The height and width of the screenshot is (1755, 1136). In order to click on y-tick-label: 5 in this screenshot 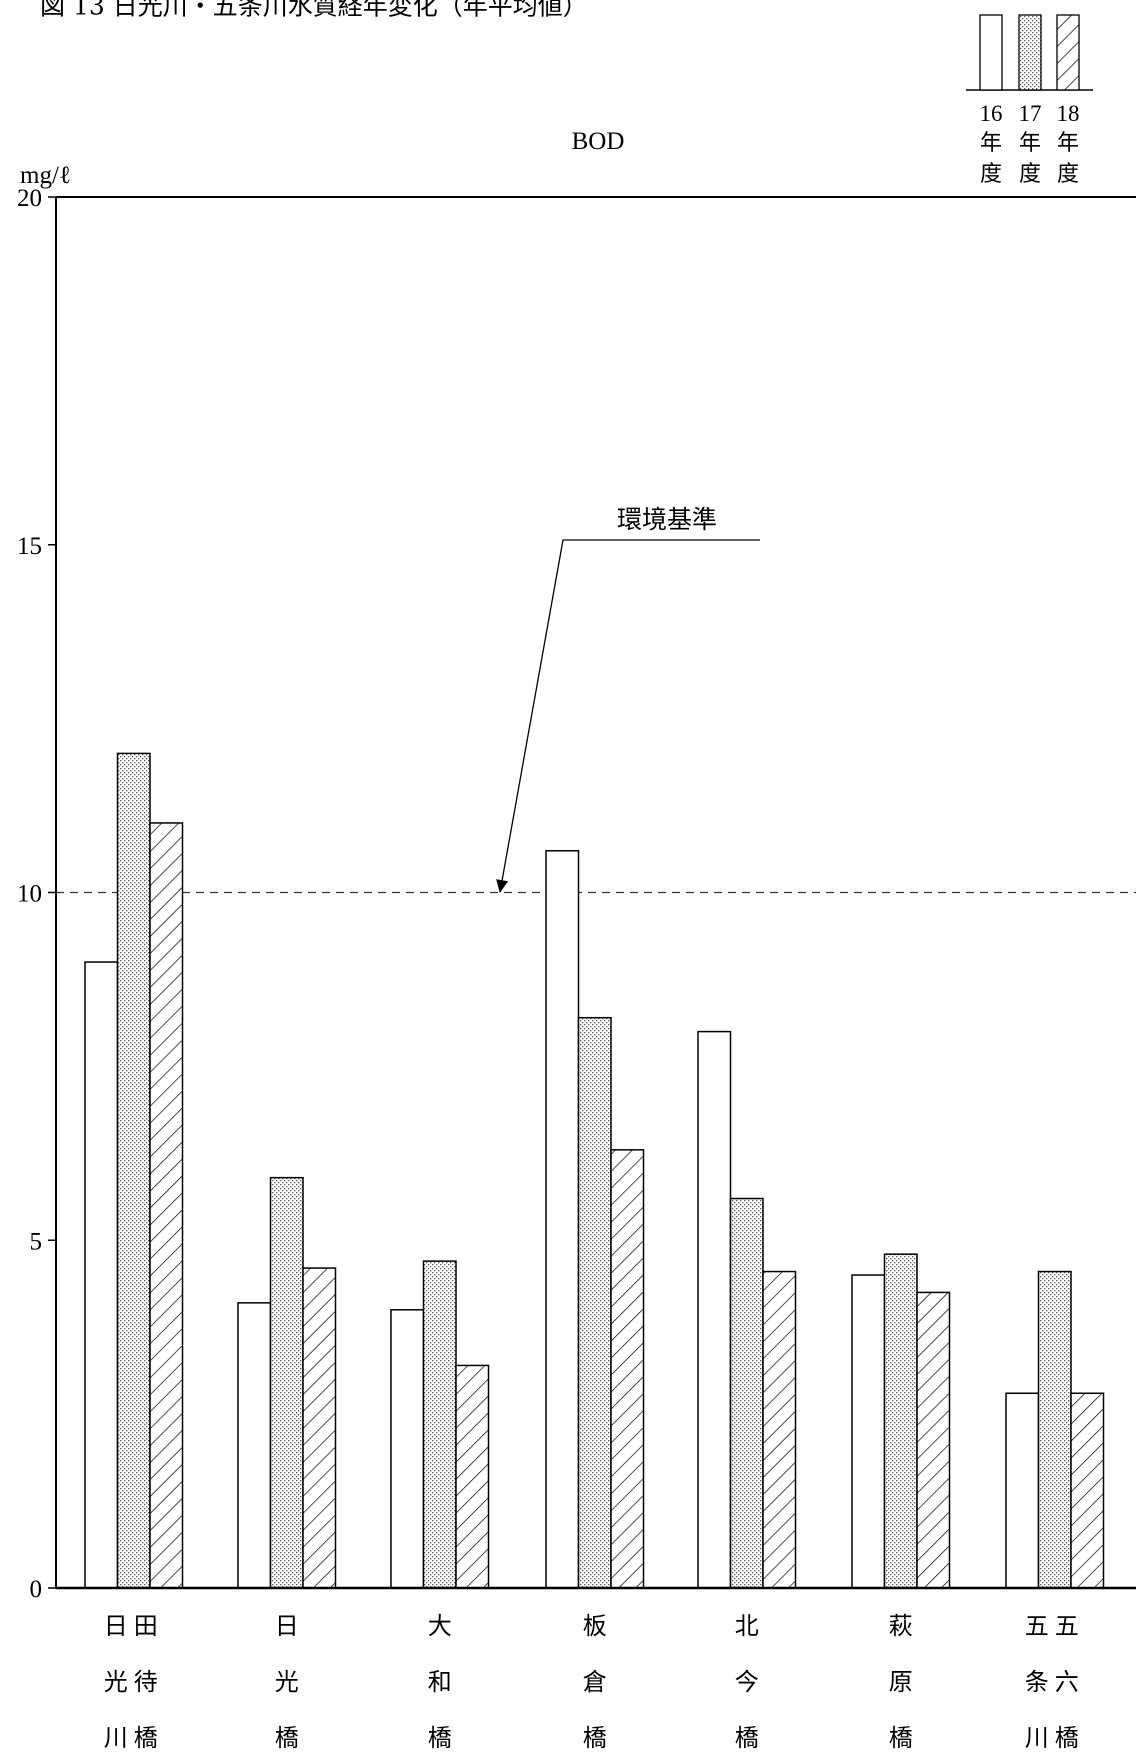, I will do `click(36, 1241)`.